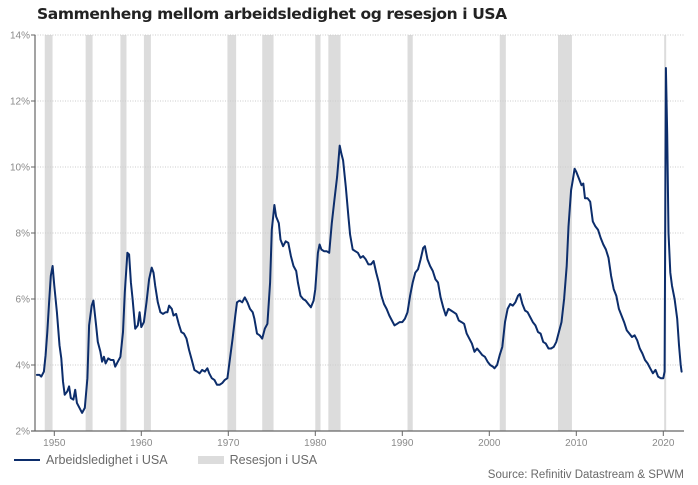 The height and width of the screenshot is (485, 698). What do you see at coordinates (20, 102) in the screenshot?
I see `y-tick-label: 12%` at bounding box center [20, 102].